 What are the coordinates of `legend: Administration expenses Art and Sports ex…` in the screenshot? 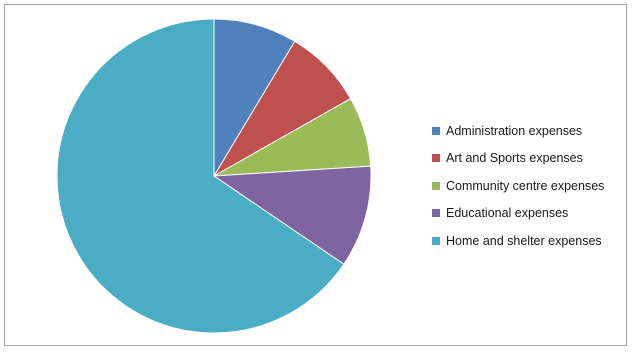 It's located at (518, 186).